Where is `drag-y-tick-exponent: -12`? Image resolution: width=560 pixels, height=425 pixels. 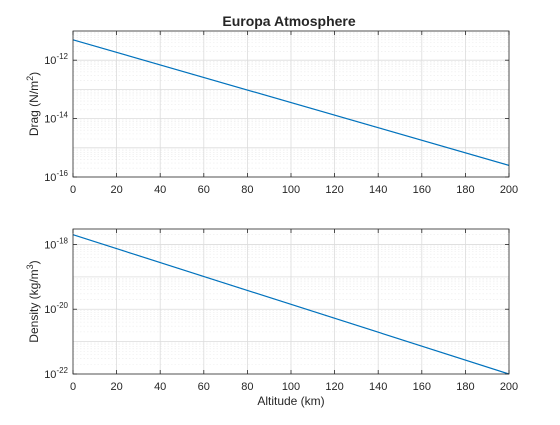 drag-y-tick-exponent: -12 is located at coordinates (62, 56).